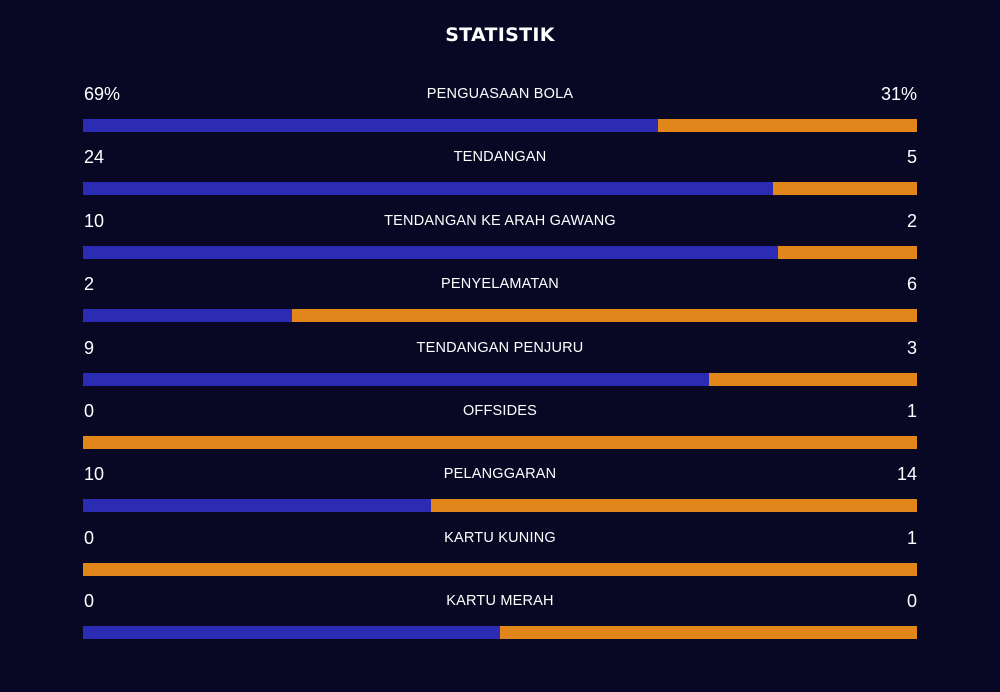 Image resolution: width=1000 pixels, height=692 pixels. What do you see at coordinates (906, 474) in the screenshot?
I see `away-value: 14` at bounding box center [906, 474].